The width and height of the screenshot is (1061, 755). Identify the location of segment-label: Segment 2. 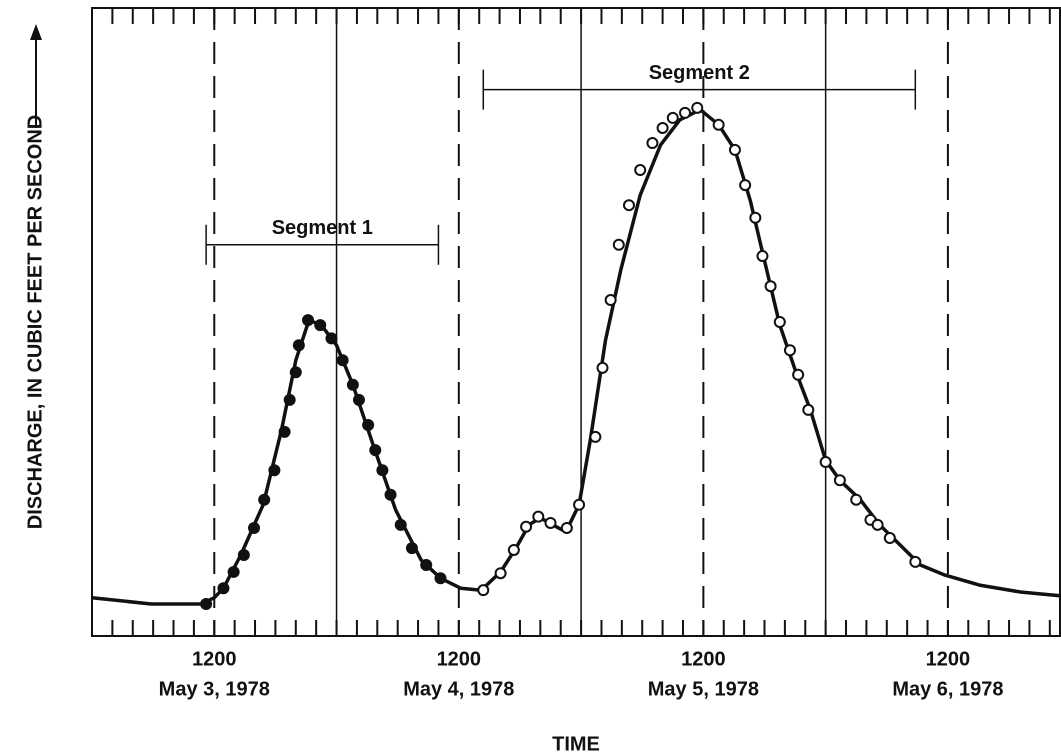
(699, 73).